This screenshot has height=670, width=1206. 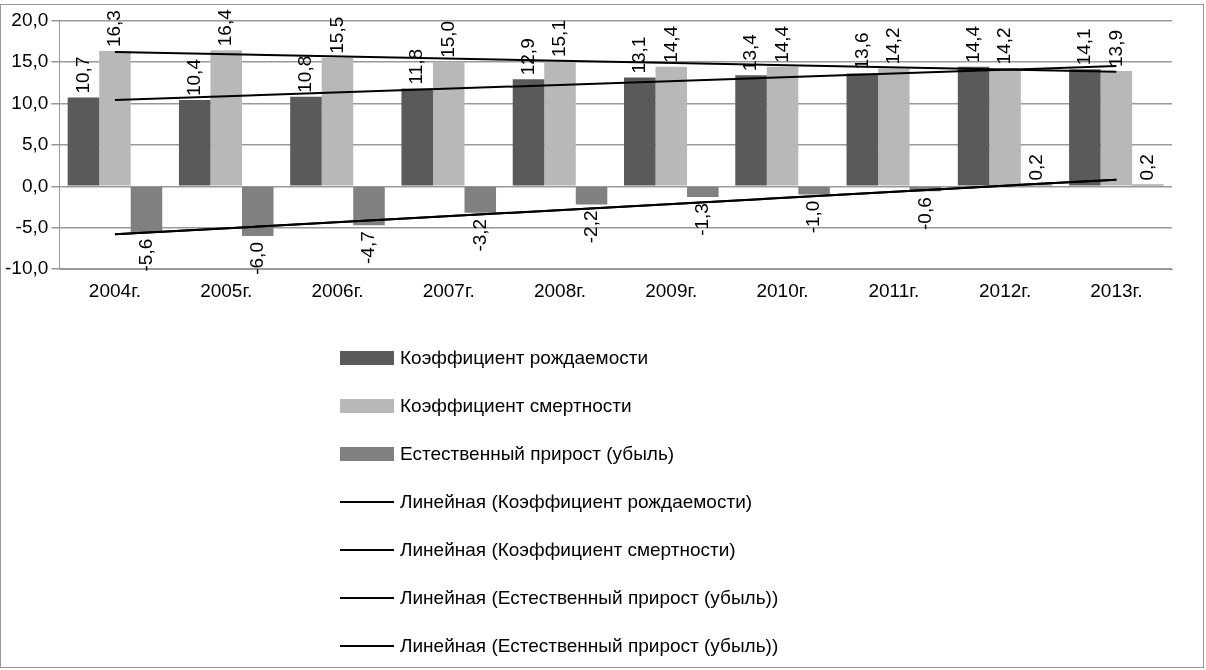 What do you see at coordinates (524, 358) in the screenshot?
I see `legend-label: Коэффициент рождаемости` at bounding box center [524, 358].